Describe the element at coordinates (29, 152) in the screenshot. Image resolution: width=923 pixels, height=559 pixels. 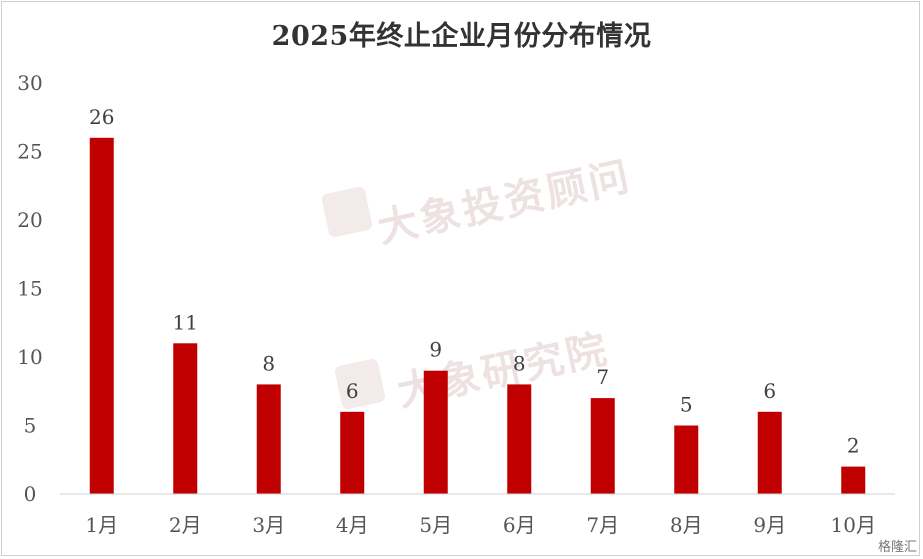
I see `y-tick-label: 25` at that location.